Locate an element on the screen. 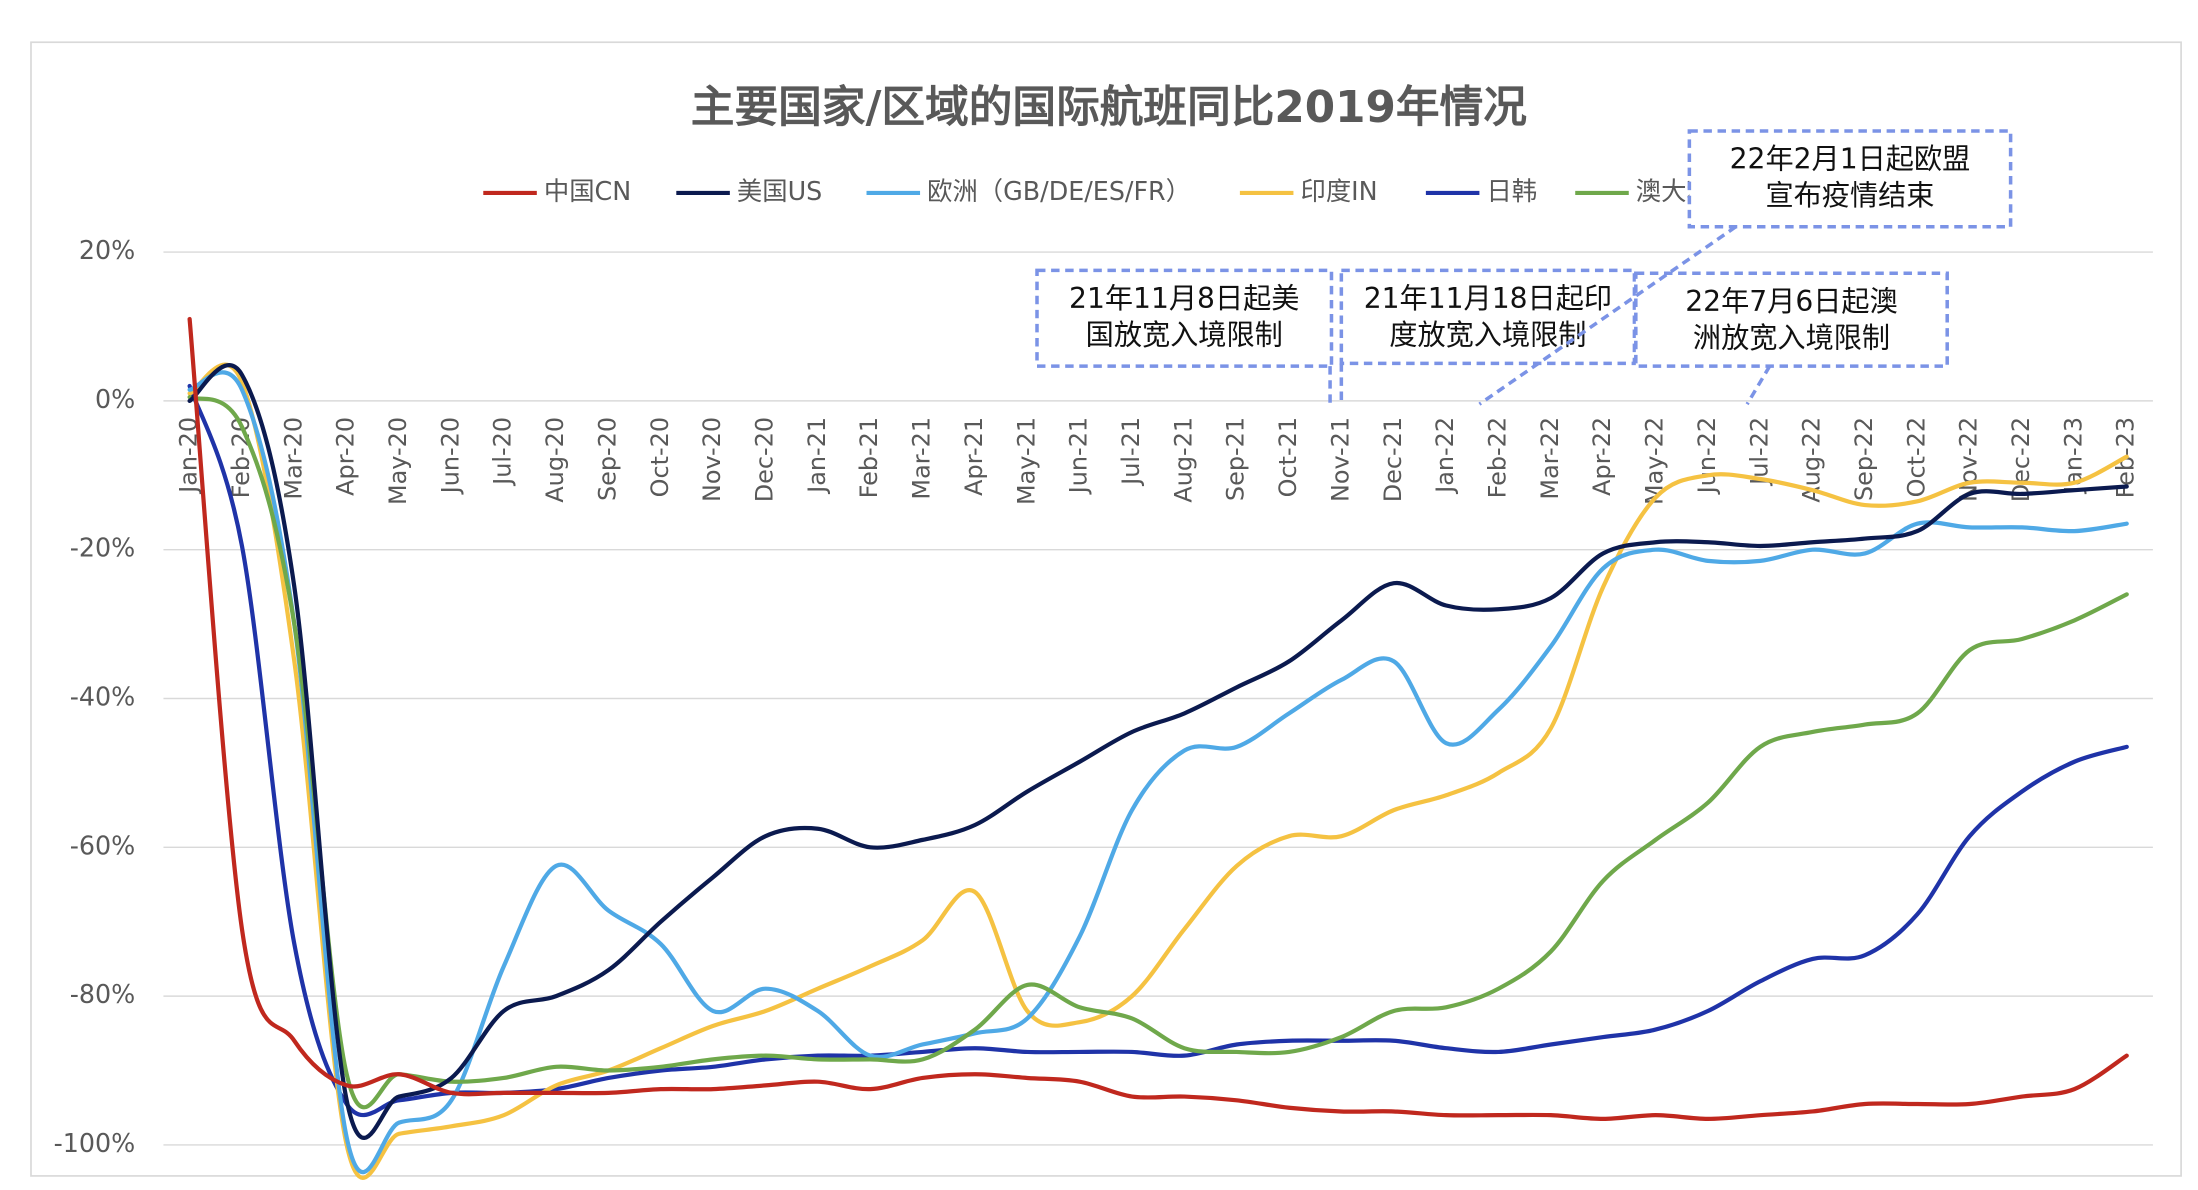  y-tick-label: 20% is located at coordinates (107, 250).